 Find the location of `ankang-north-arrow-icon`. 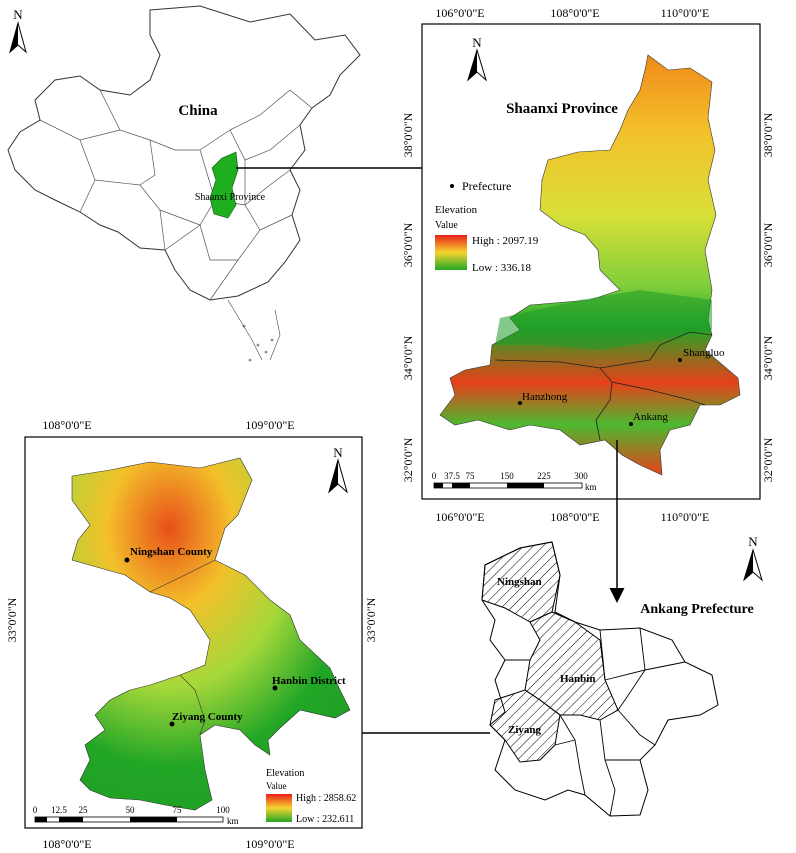

ankang-north-arrow-icon is located at coordinates (753, 565).